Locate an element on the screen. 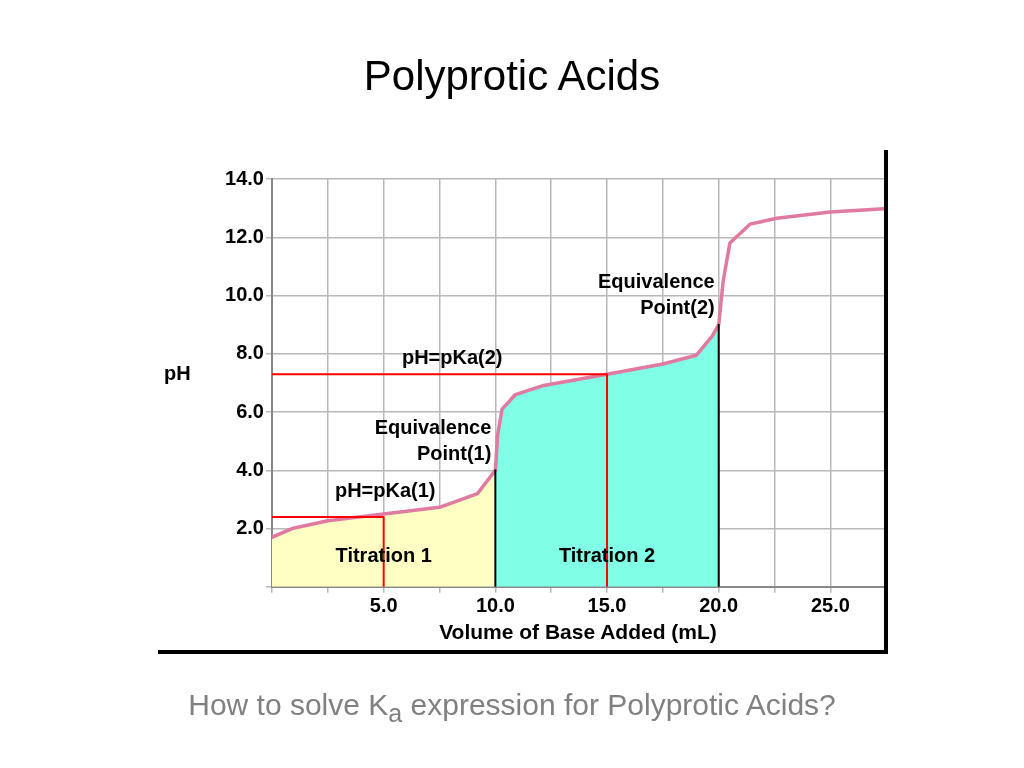 The width and height of the screenshot is (1024, 768). x-tick-label: 25.0 is located at coordinates (830, 605).